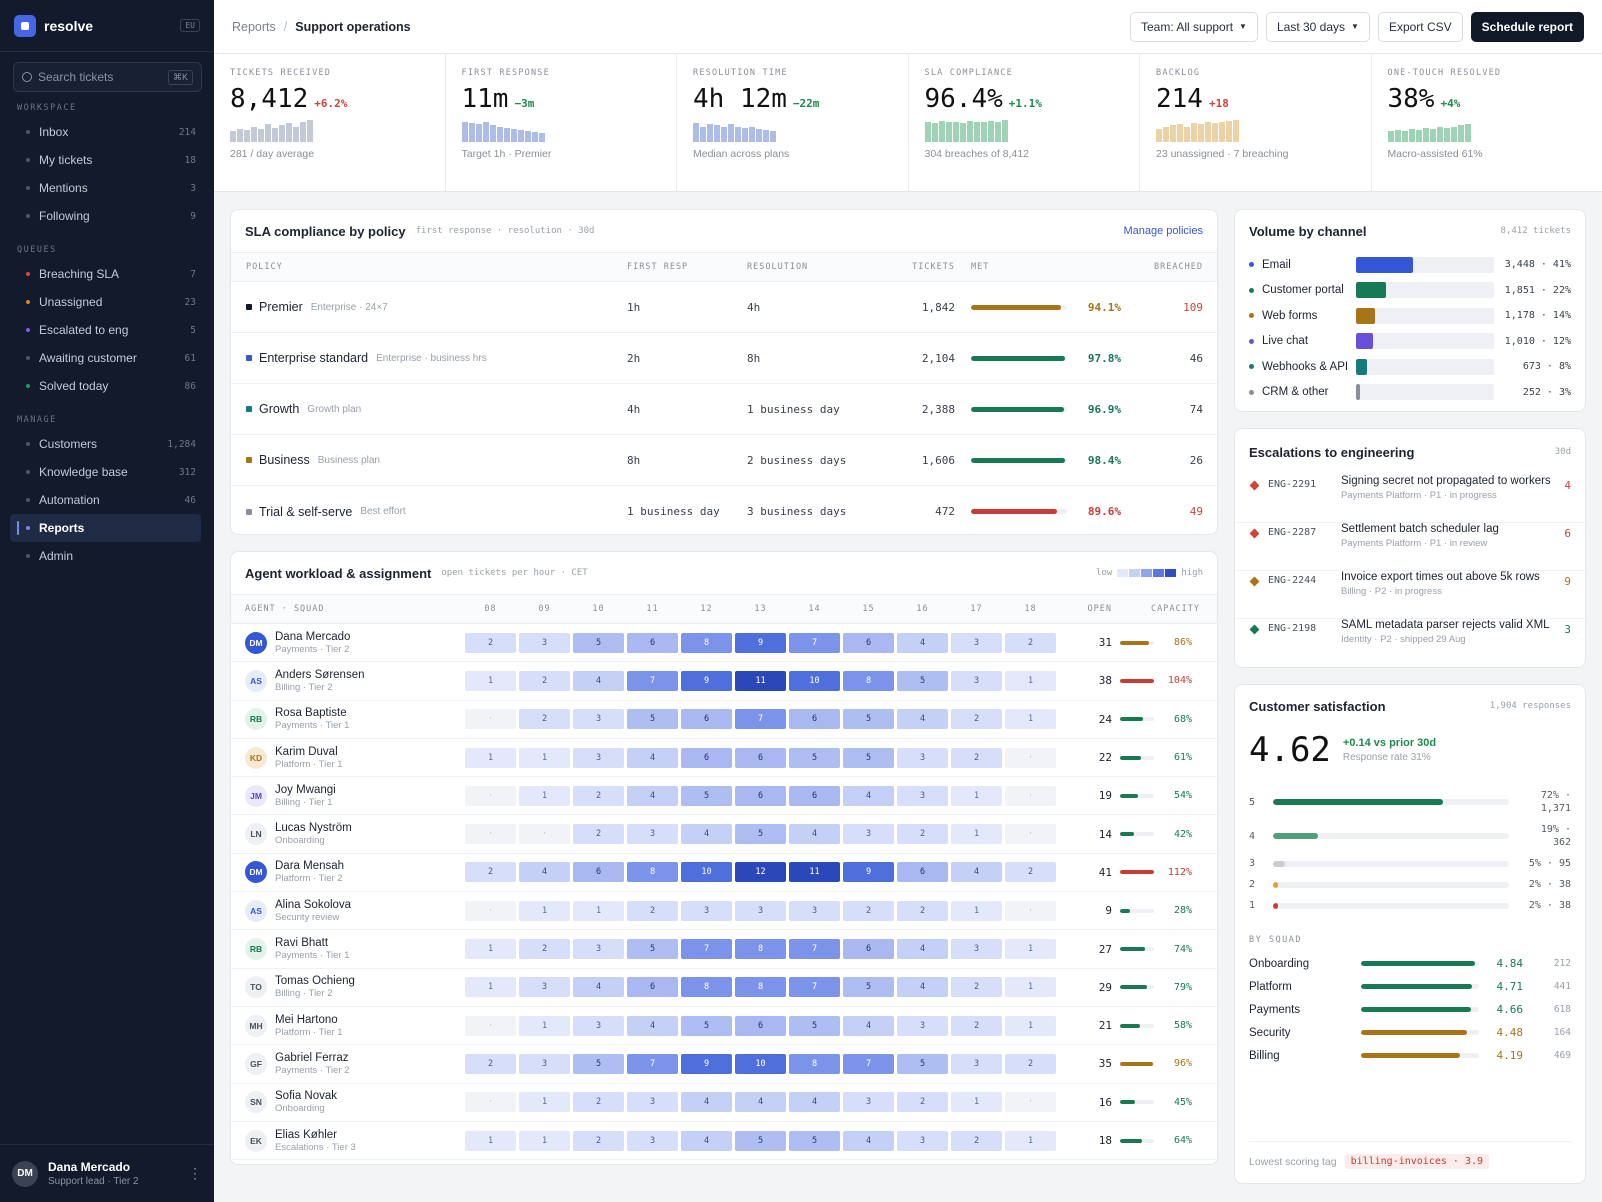 This screenshot has width=1602, height=1202. Describe the element at coordinates (107, 188) in the screenshot. I see `sidebar-item-mentions: Mentions 3` at that location.